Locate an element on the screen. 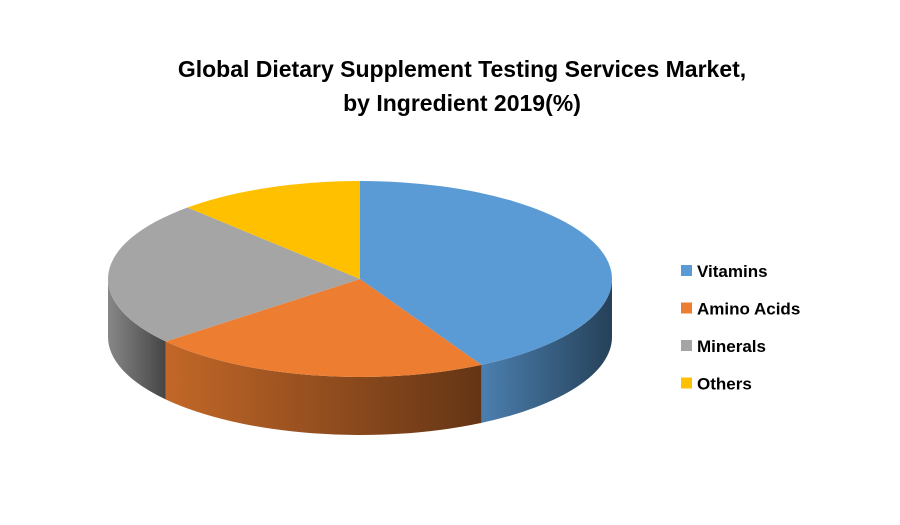  legend-label-others: Others is located at coordinates (724, 384).